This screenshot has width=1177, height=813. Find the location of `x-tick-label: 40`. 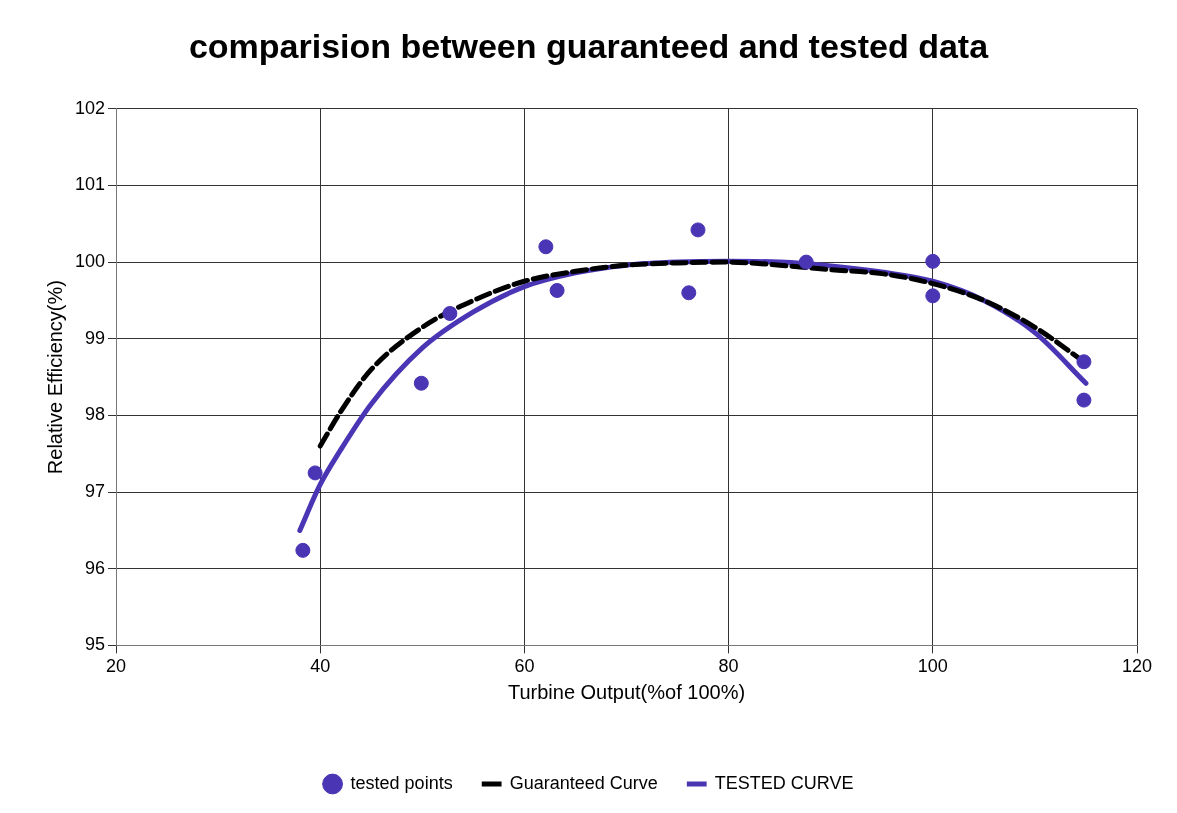

x-tick-label: 40 is located at coordinates (320, 666).